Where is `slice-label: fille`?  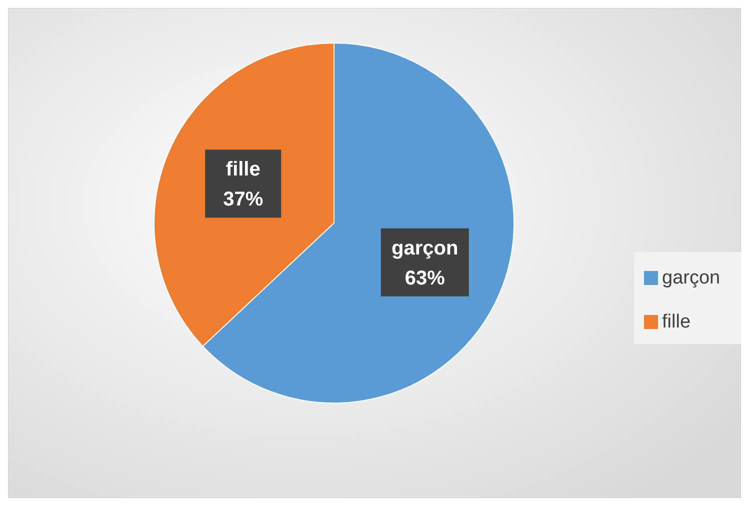
slice-label: fille is located at coordinates (243, 169).